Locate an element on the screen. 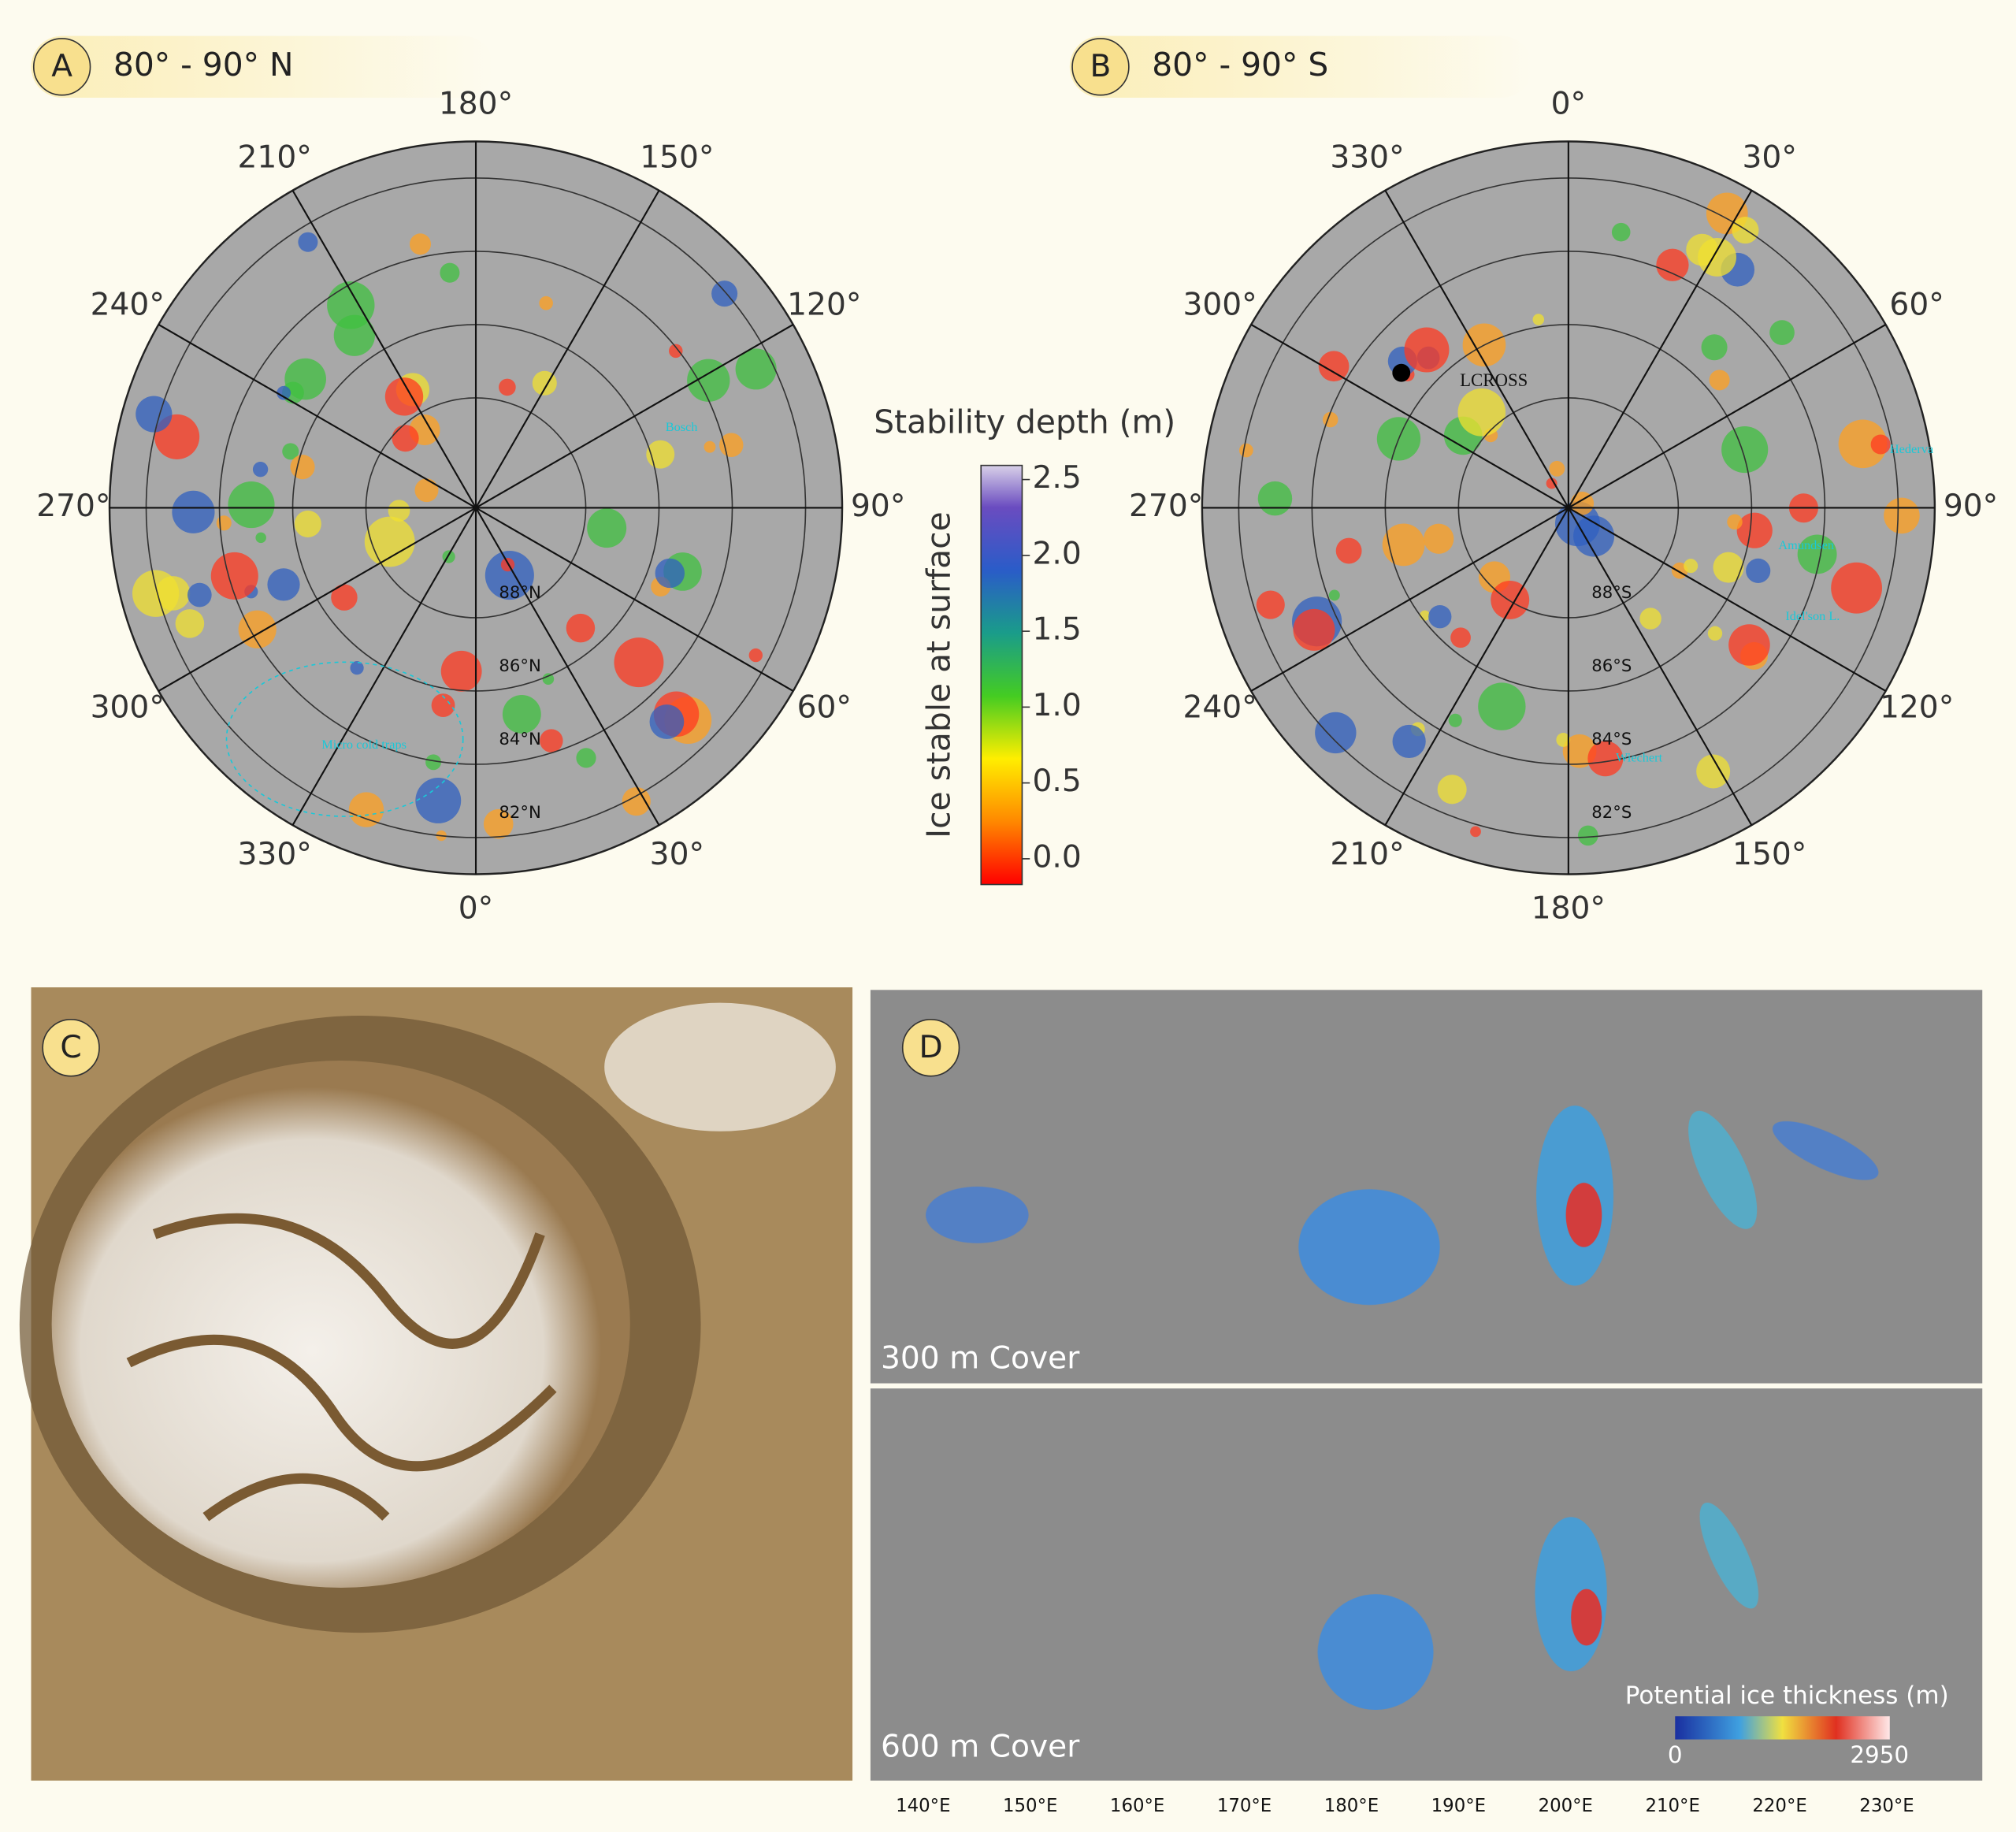 This screenshot has width=2016, height=1832. troughs is located at coordinates (341, 1367).